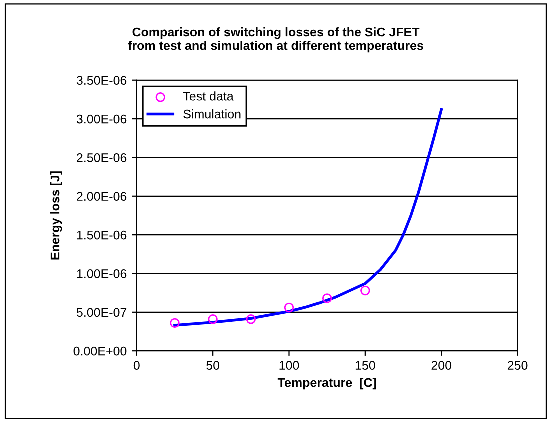 The height and width of the screenshot is (423, 552). What do you see at coordinates (137, 365) in the screenshot?
I see `x-tick-label: 0` at bounding box center [137, 365].